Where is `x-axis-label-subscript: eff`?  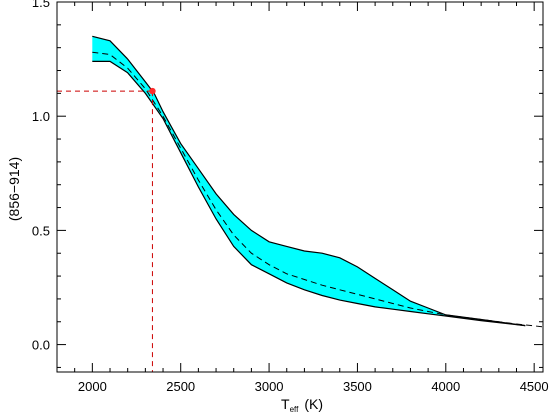
x-axis-label-subscript: eff is located at coordinates (295, 409).